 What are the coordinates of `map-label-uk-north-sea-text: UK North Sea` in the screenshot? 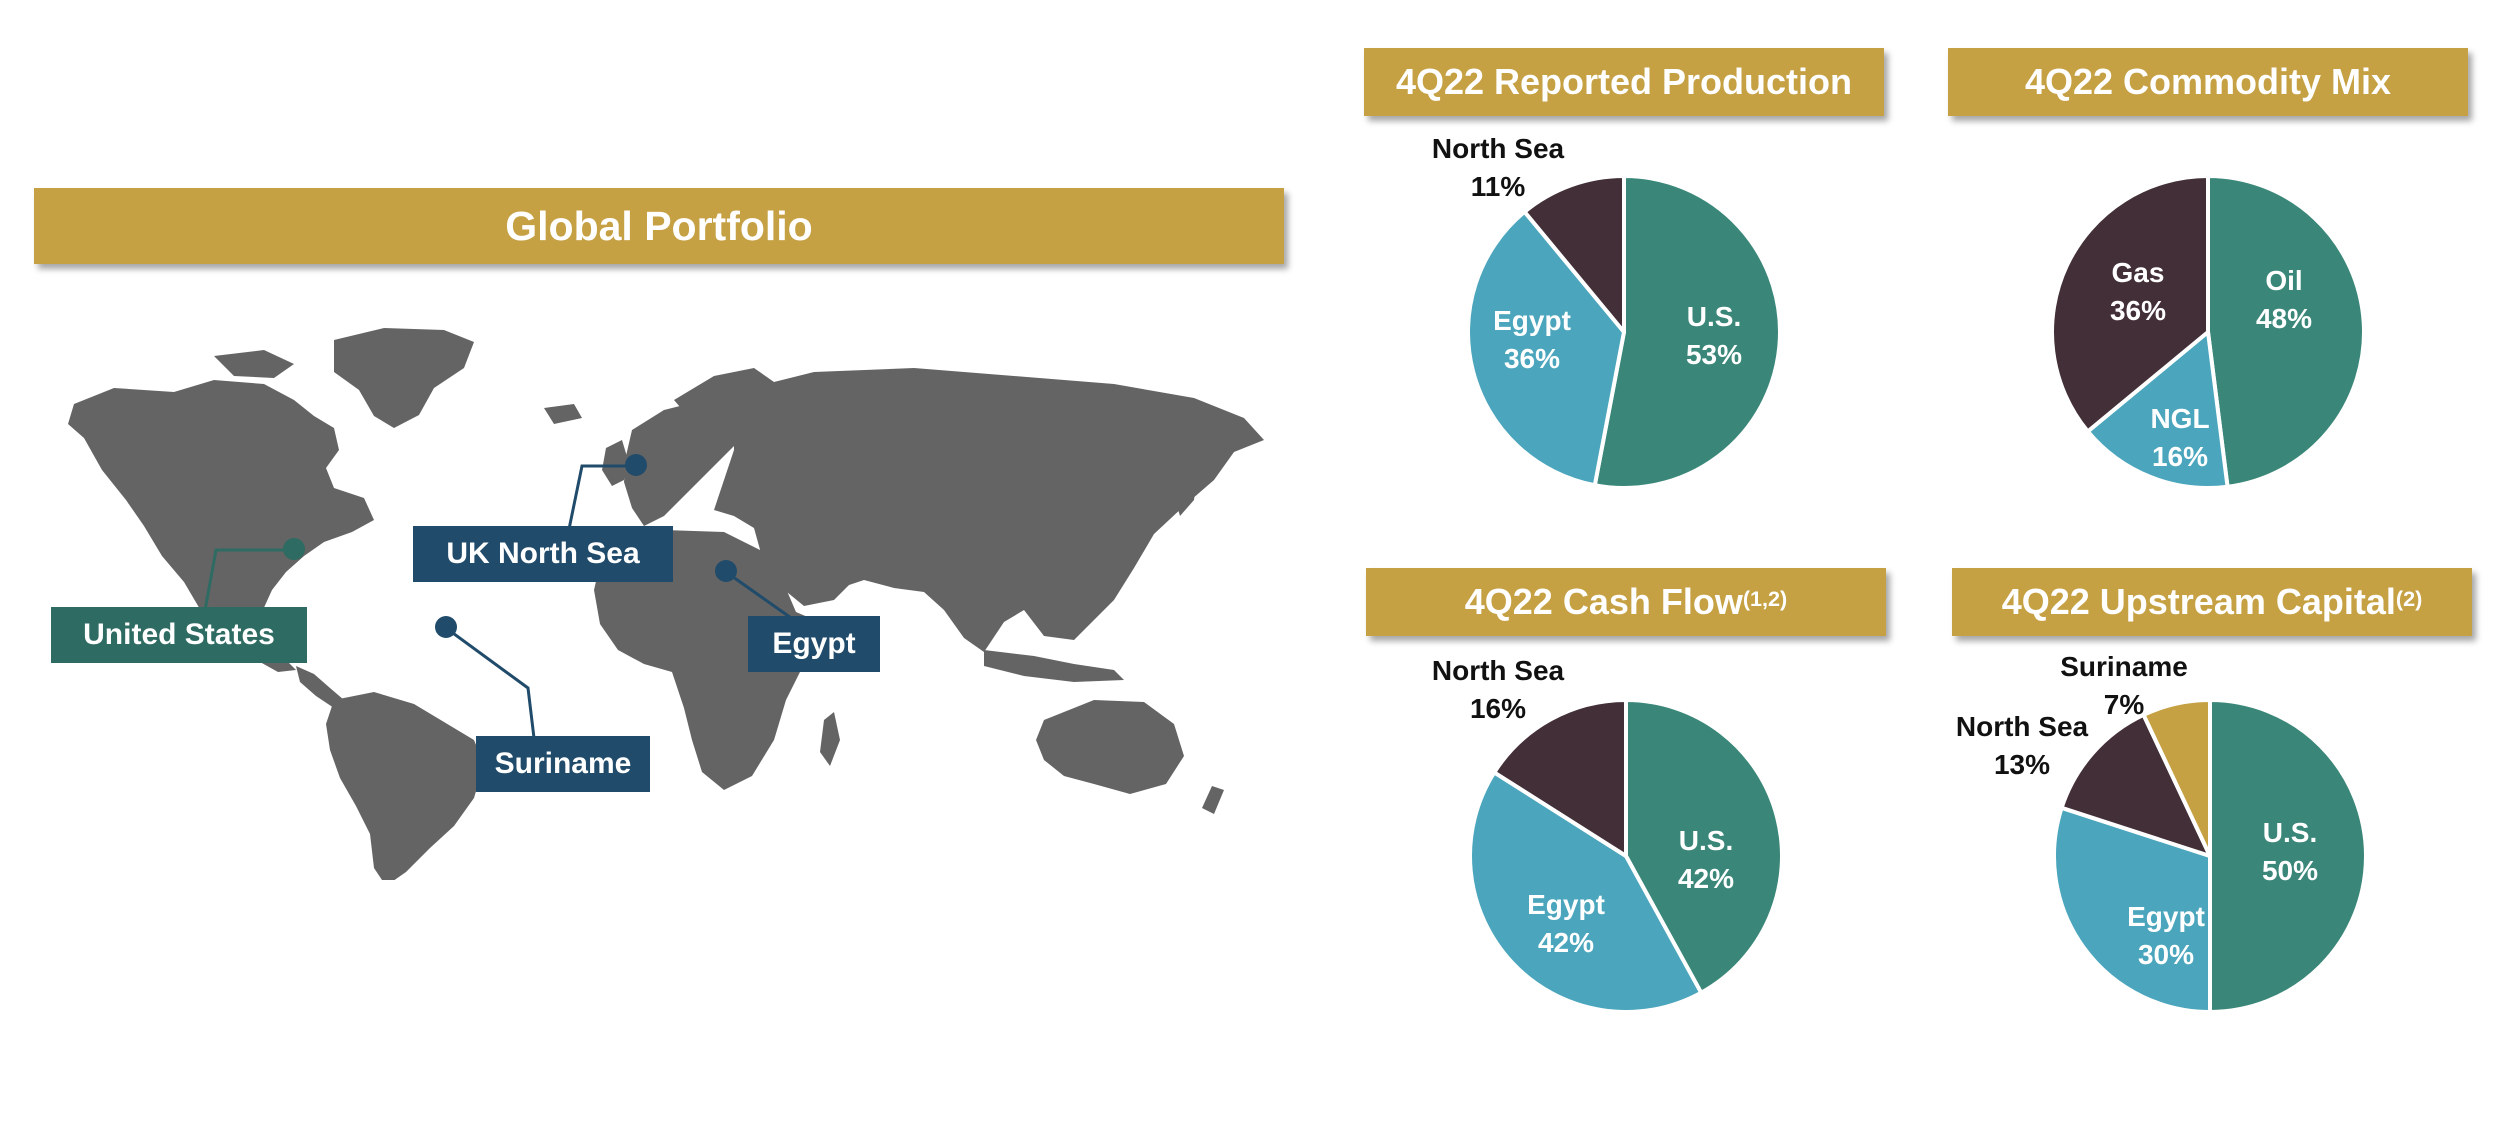 It's located at (543, 553).